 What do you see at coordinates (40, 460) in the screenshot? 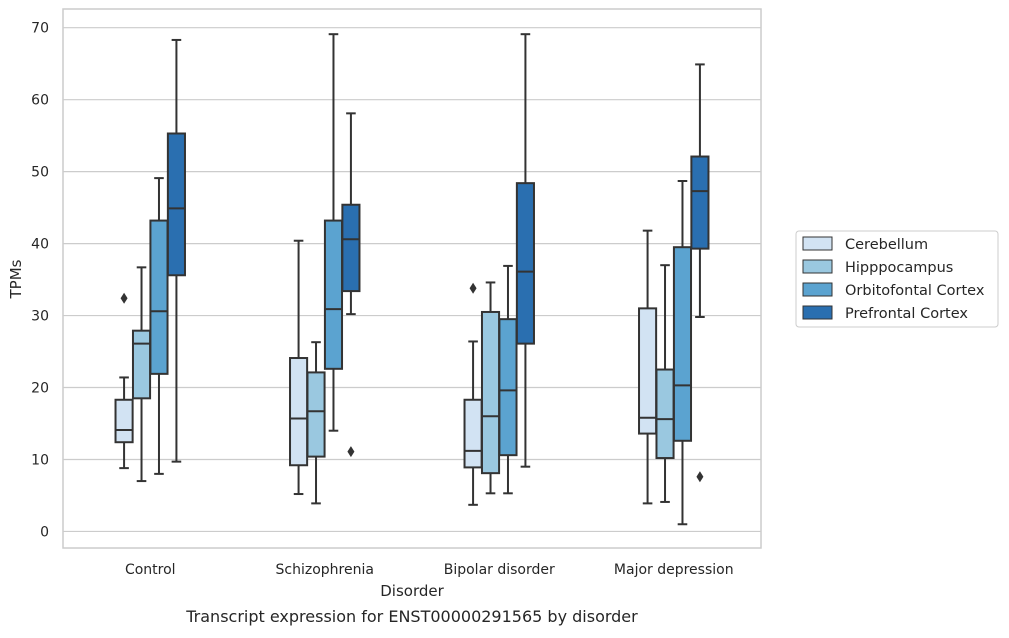
I see `y-tick-label: 10` at bounding box center [40, 460].